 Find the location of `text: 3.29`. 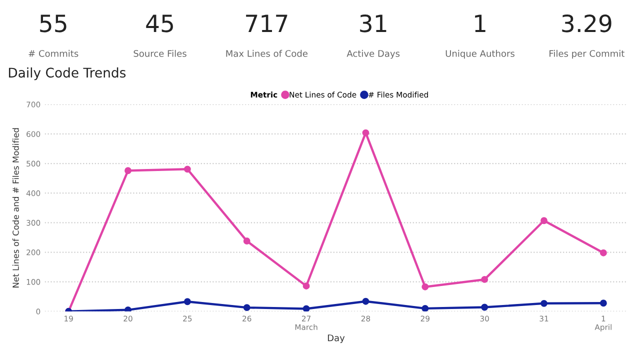

text: 3.29 is located at coordinates (587, 23).